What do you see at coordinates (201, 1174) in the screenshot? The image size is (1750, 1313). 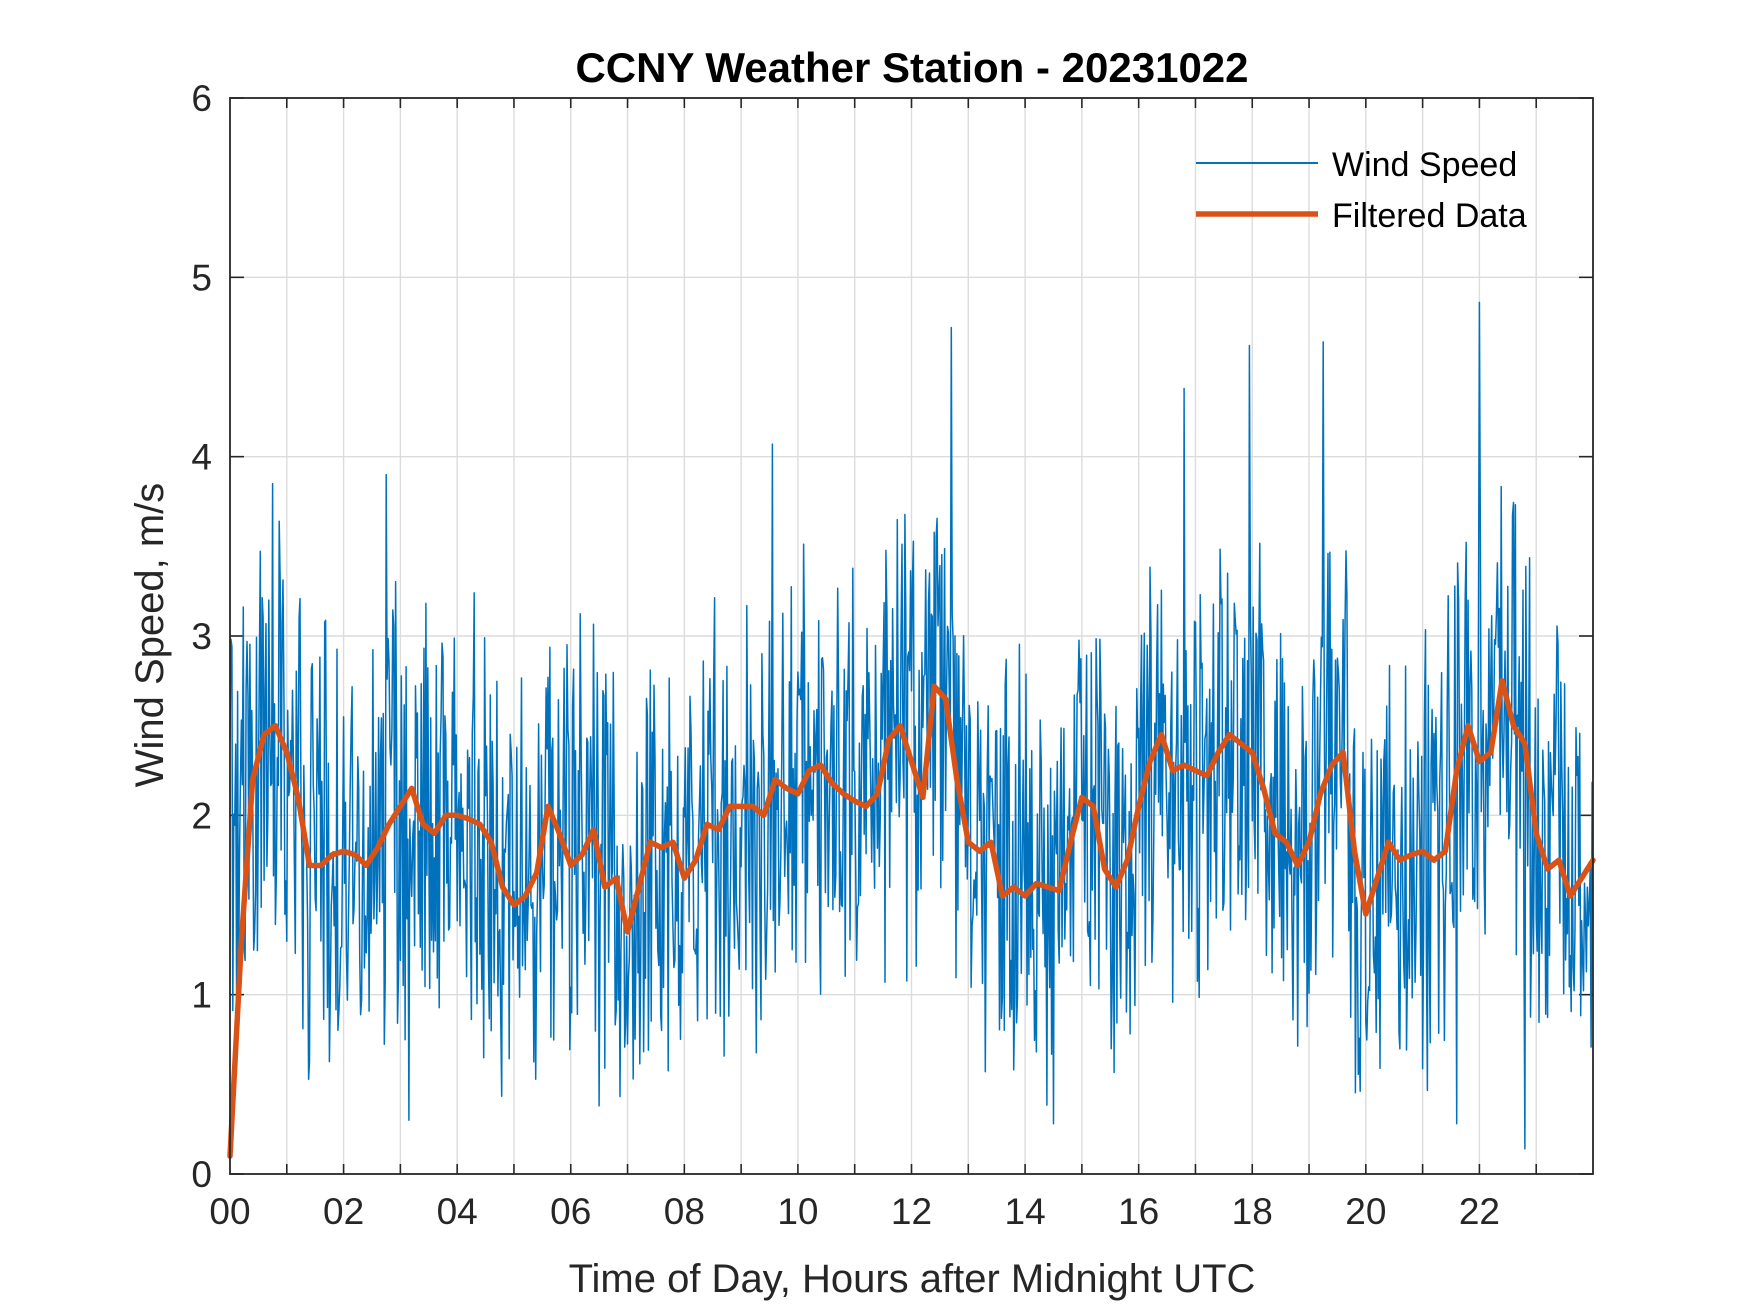 I see `y-tick-label: 0` at bounding box center [201, 1174].